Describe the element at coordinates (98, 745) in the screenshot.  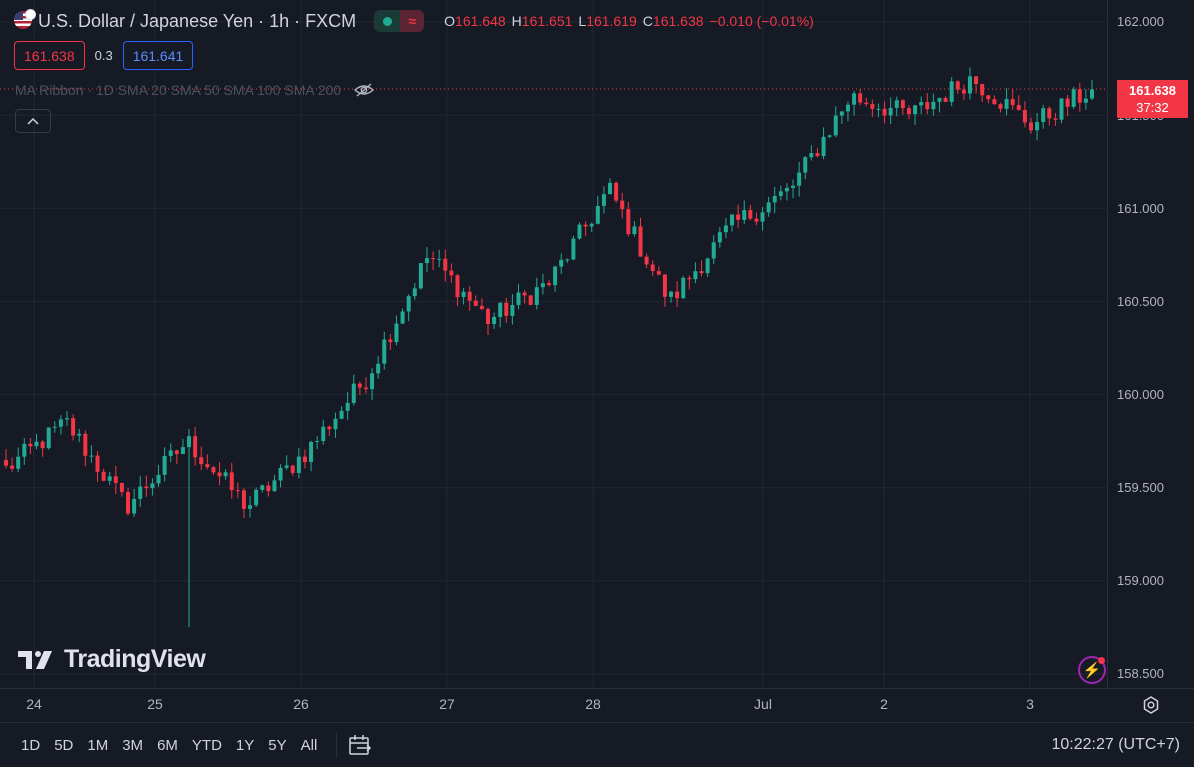
I see `range-button-1m: 1M` at that location.